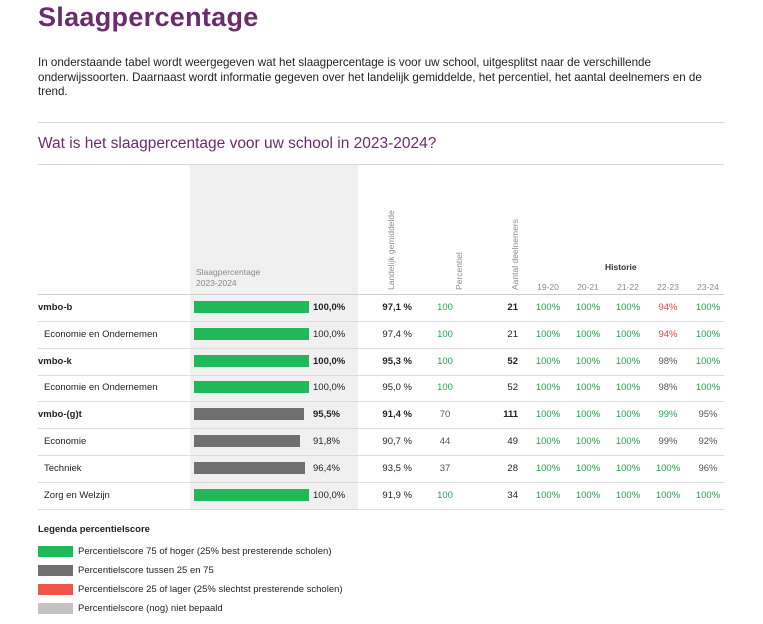  Describe the element at coordinates (381, 164) in the screenshot. I see `divider` at that location.